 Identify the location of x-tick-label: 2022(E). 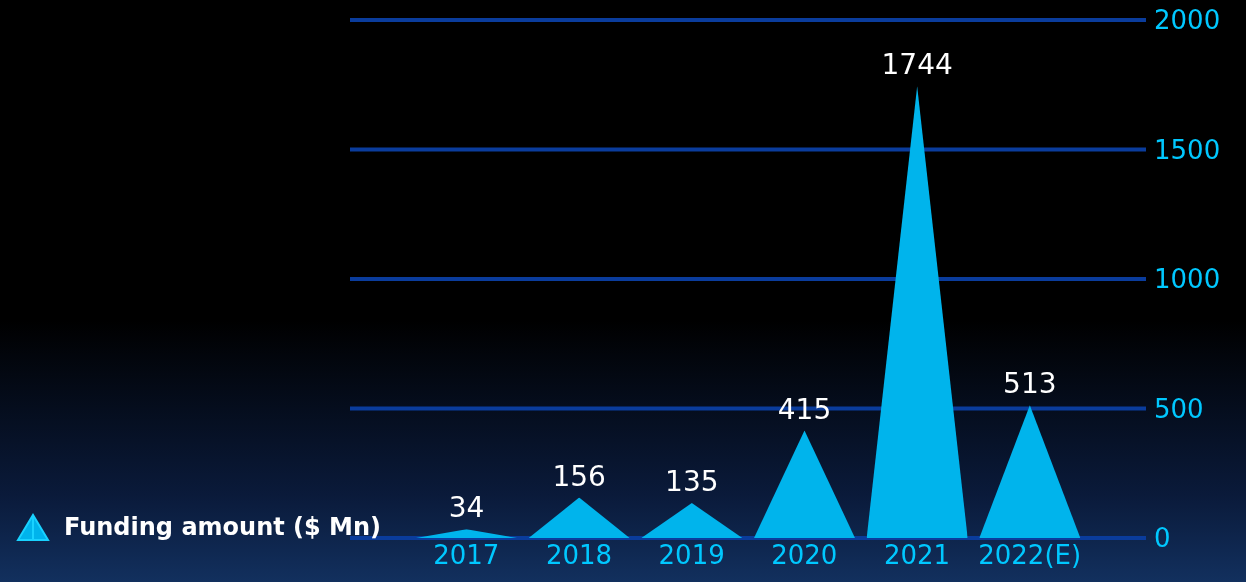
(1030, 555).